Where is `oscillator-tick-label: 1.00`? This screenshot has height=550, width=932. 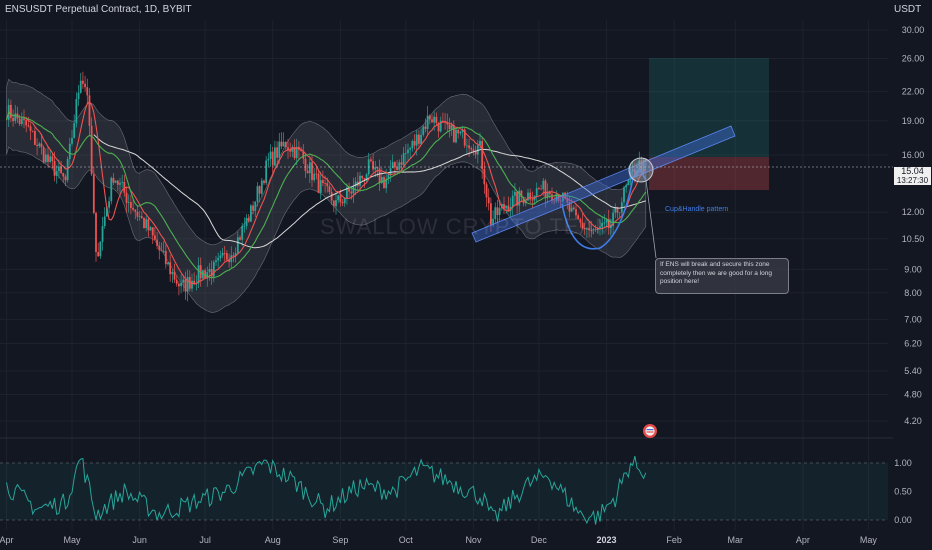 oscillator-tick-label: 1.00 is located at coordinates (903, 463).